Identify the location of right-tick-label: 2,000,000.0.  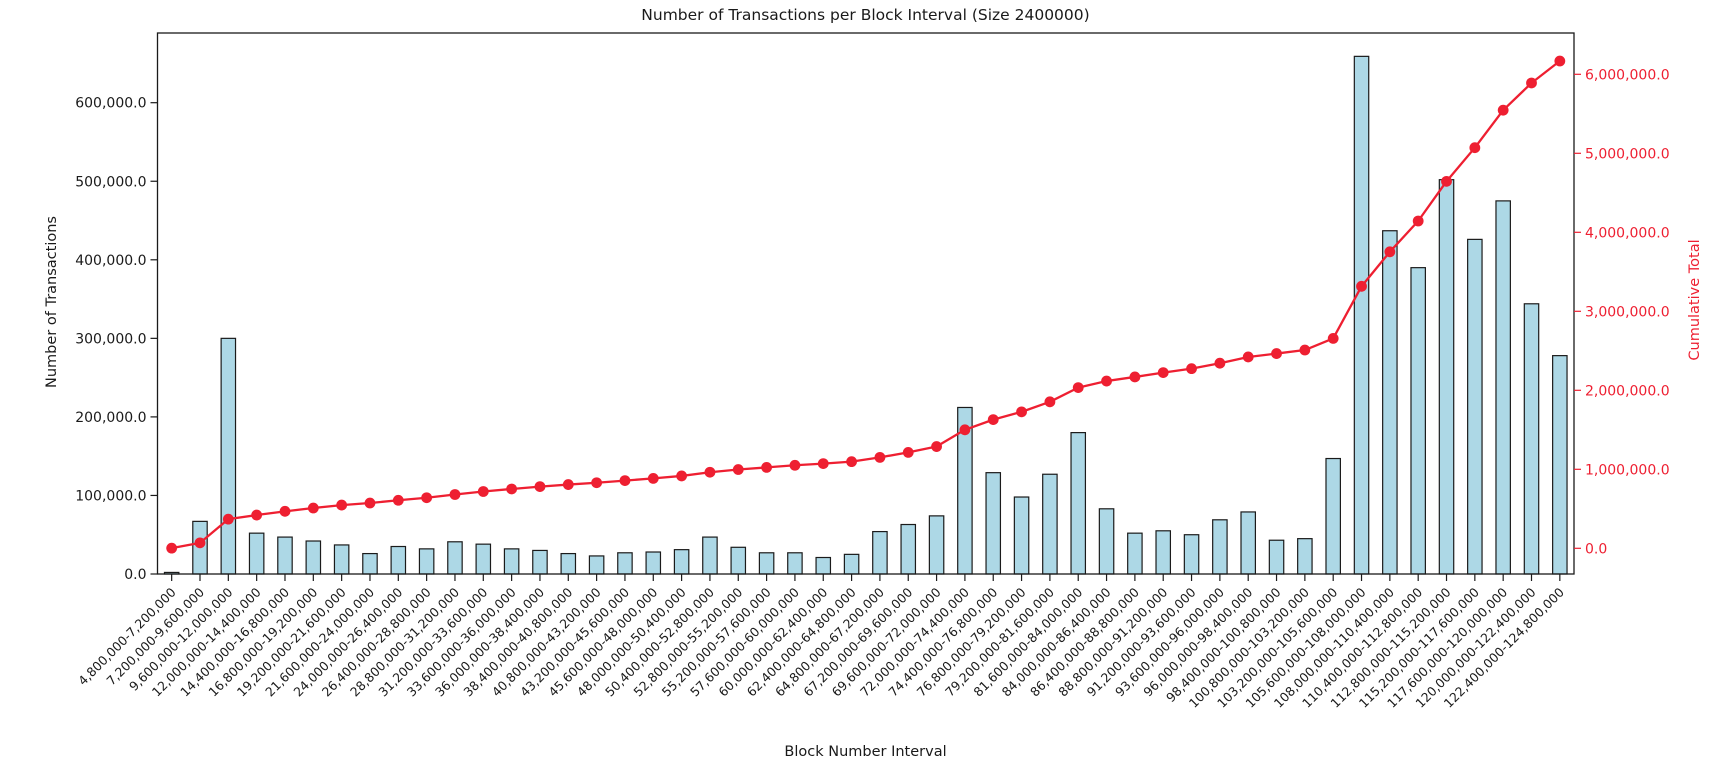
(1627, 391).